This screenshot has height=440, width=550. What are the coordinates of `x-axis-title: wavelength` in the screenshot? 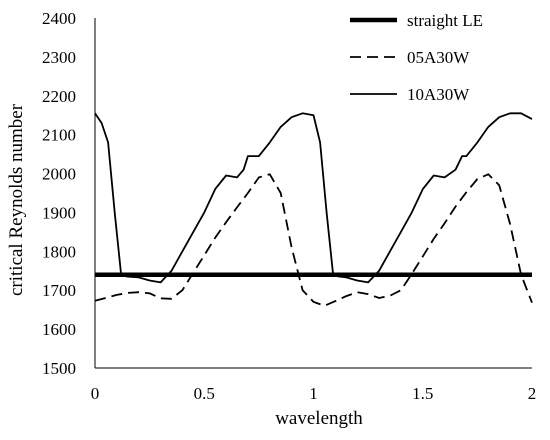 It's located at (319, 418).